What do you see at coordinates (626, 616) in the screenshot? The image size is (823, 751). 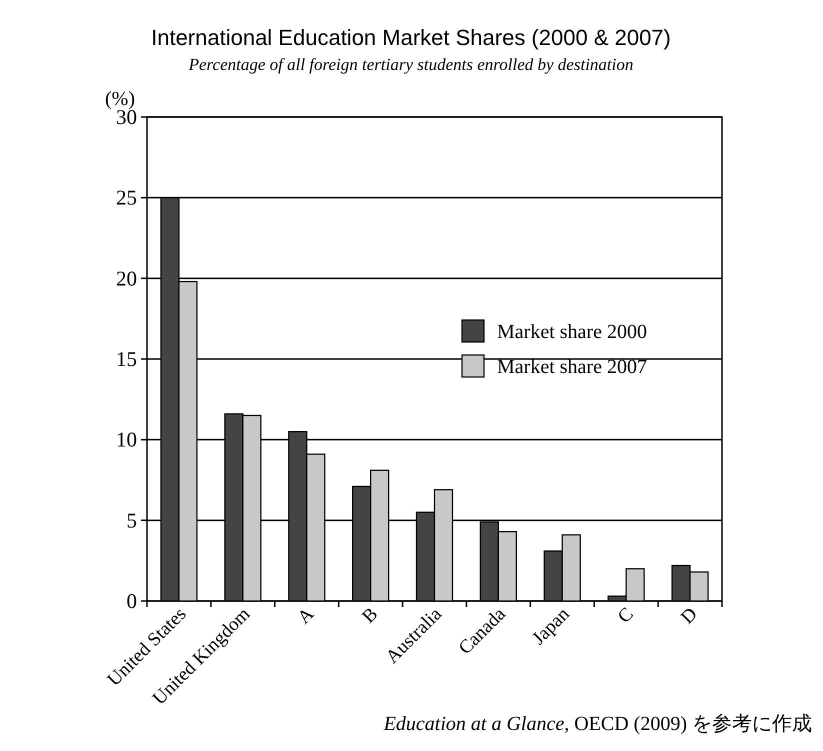 I see `x-tick-label: C` at bounding box center [626, 616].